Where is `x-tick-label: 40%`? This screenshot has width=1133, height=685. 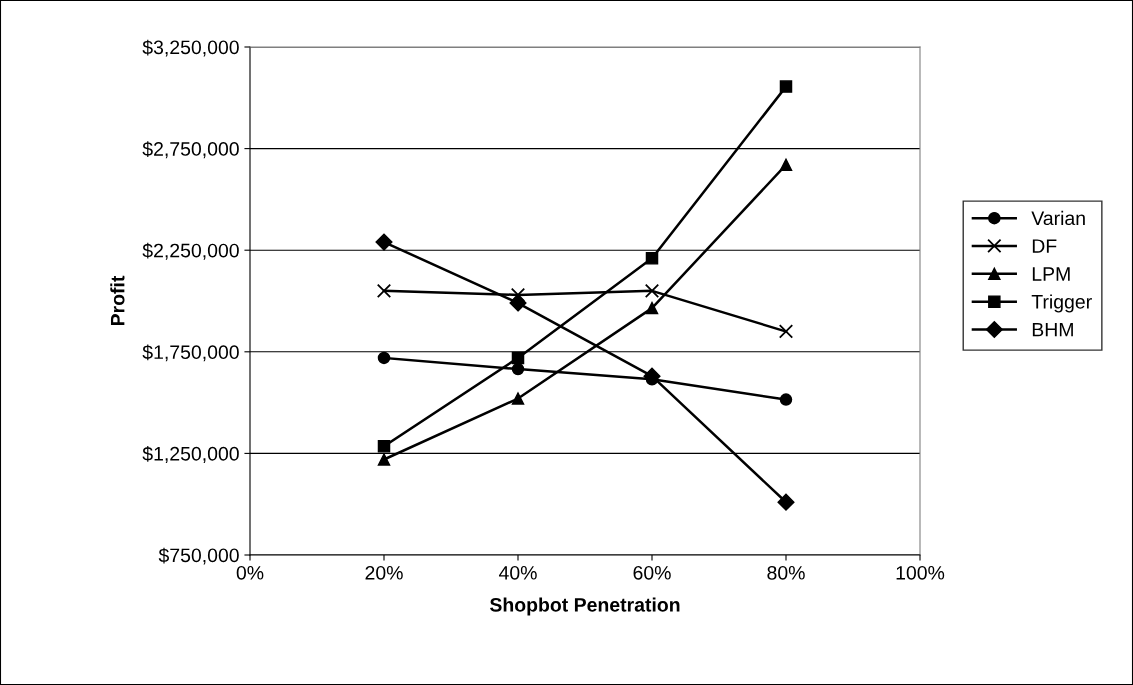 x-tick-label: 40% is located at coordinates (517, 572).